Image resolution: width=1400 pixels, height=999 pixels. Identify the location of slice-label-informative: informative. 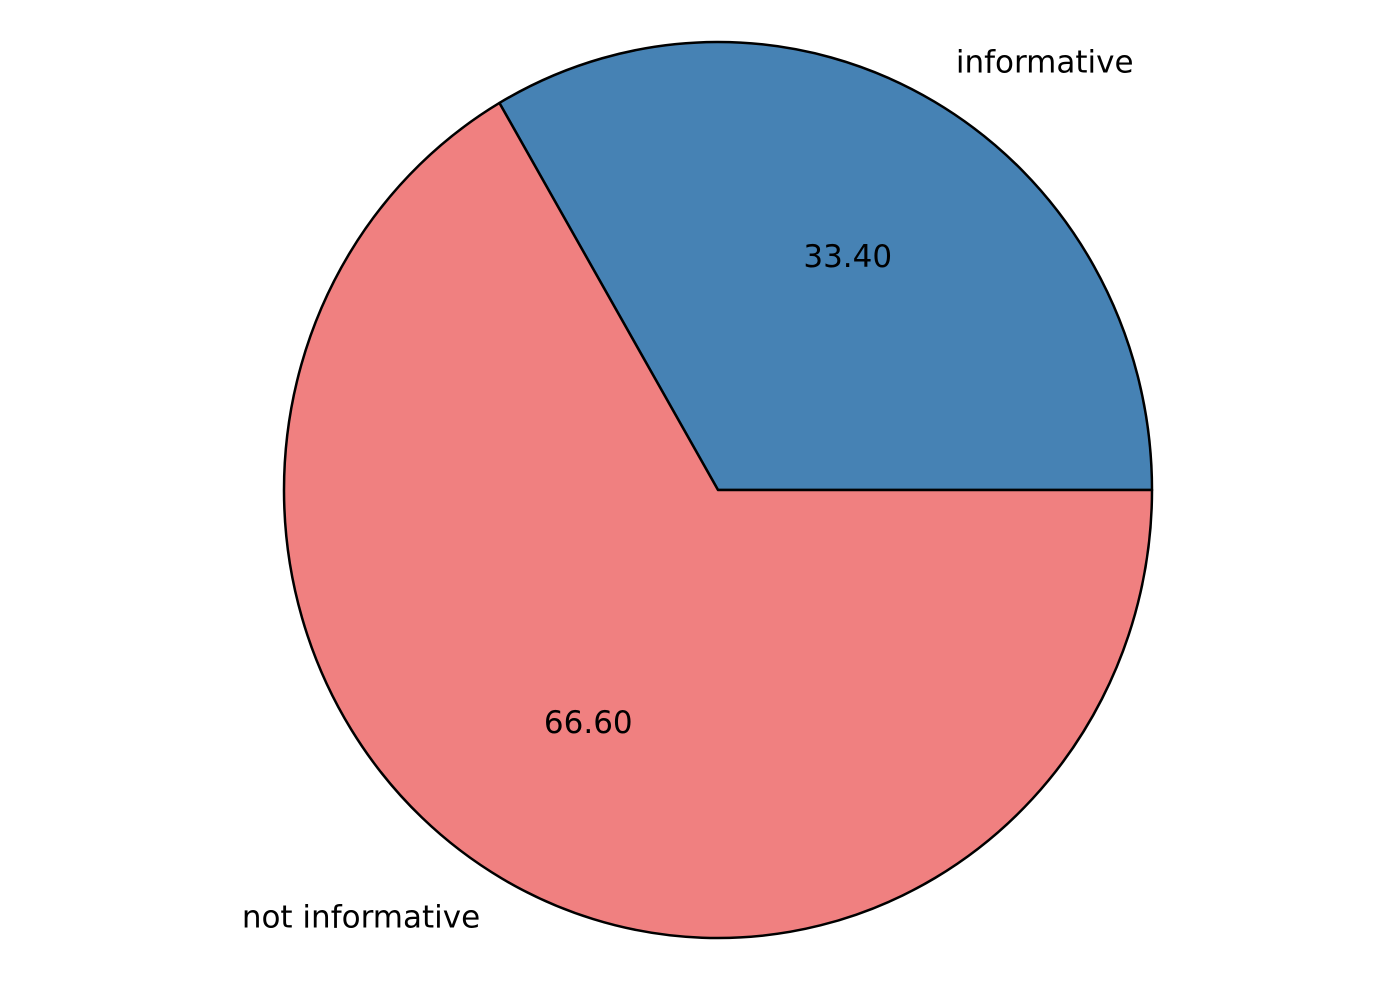
(1045, 63).